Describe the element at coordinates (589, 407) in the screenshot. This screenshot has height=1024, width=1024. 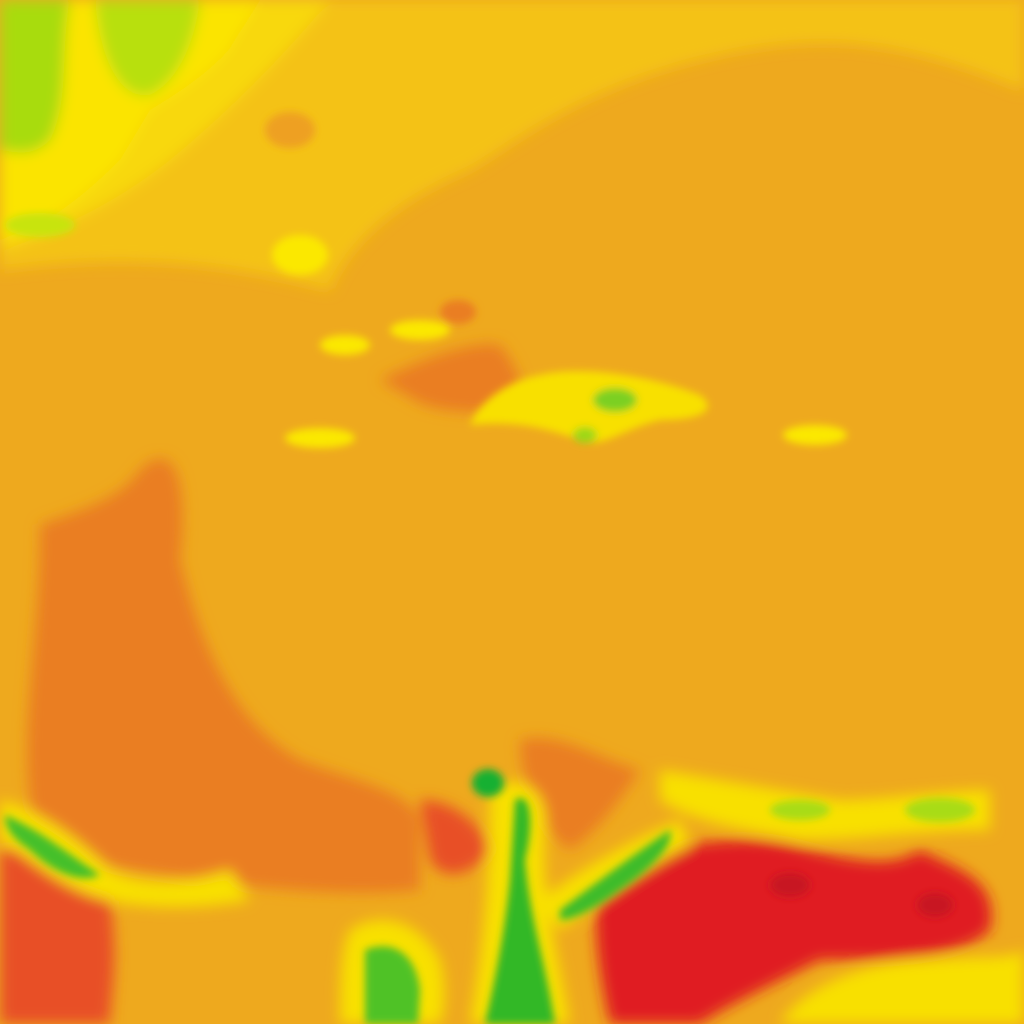
I see `yellow-patch` at that location.